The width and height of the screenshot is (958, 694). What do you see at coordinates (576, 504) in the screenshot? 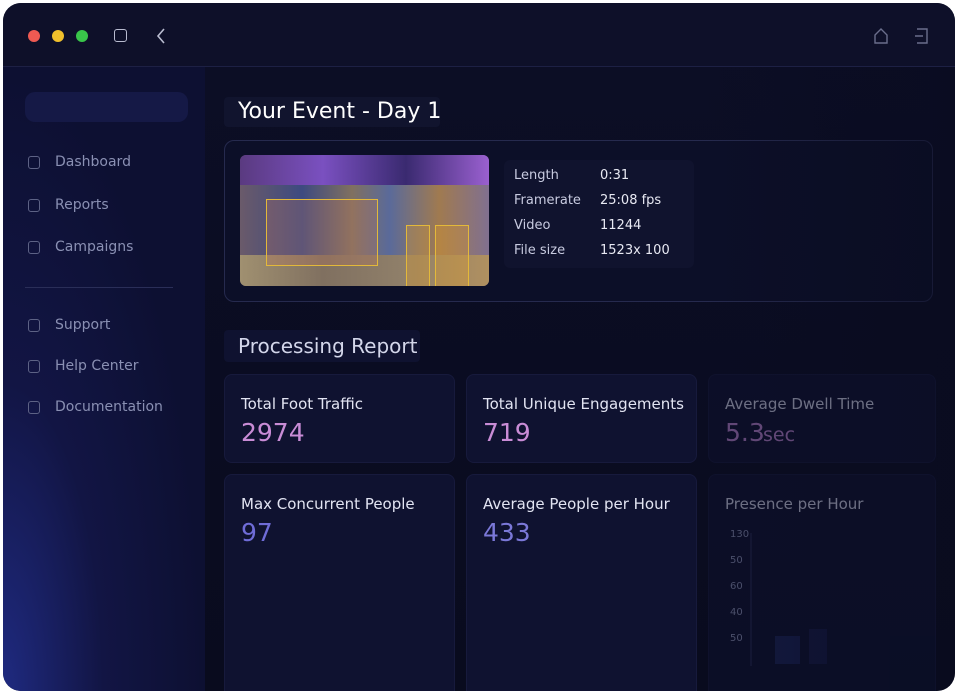
I see `card-label: Average People per Hour` at bounding box center [576, 504].